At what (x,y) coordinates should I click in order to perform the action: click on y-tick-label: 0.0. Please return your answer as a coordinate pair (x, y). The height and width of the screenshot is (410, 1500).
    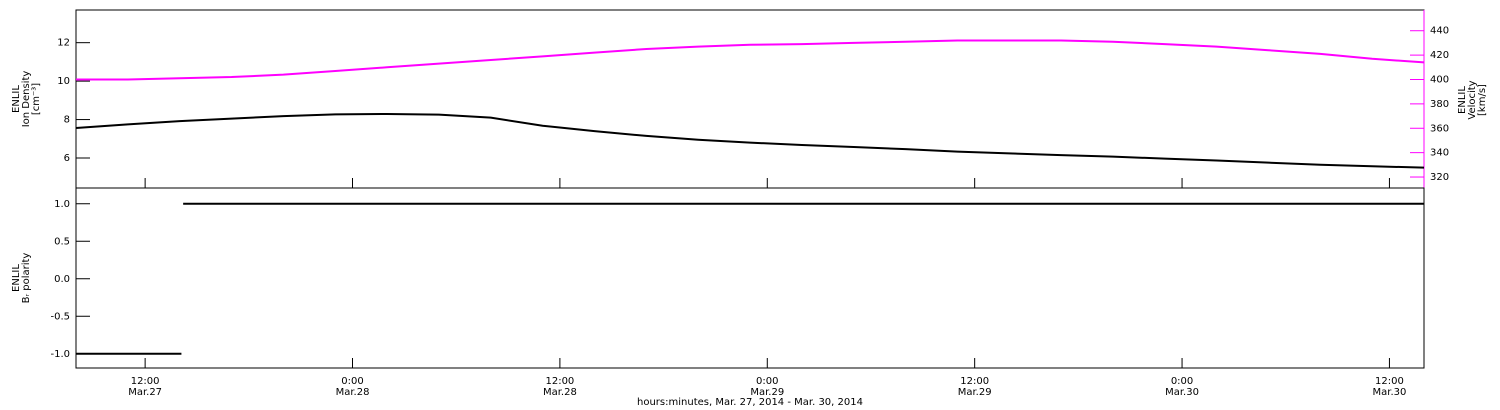
    Looking at the image, I should click on (62, 279).